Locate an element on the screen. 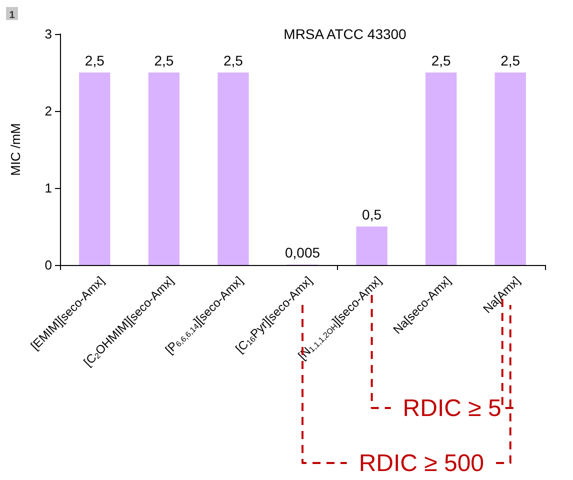 The height and width of the screenshot is (480, 573). chart-title: MRSA ATCC 43300 is located at coordinates (345, 34).